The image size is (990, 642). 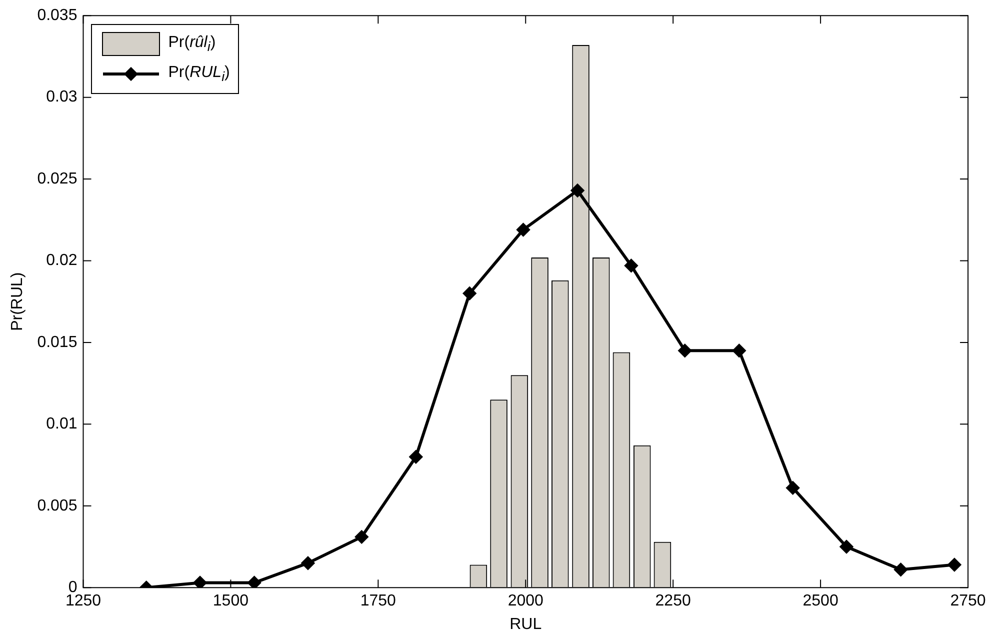 I want to click on x-axis-title: RUL, so click(x=526, y=624).